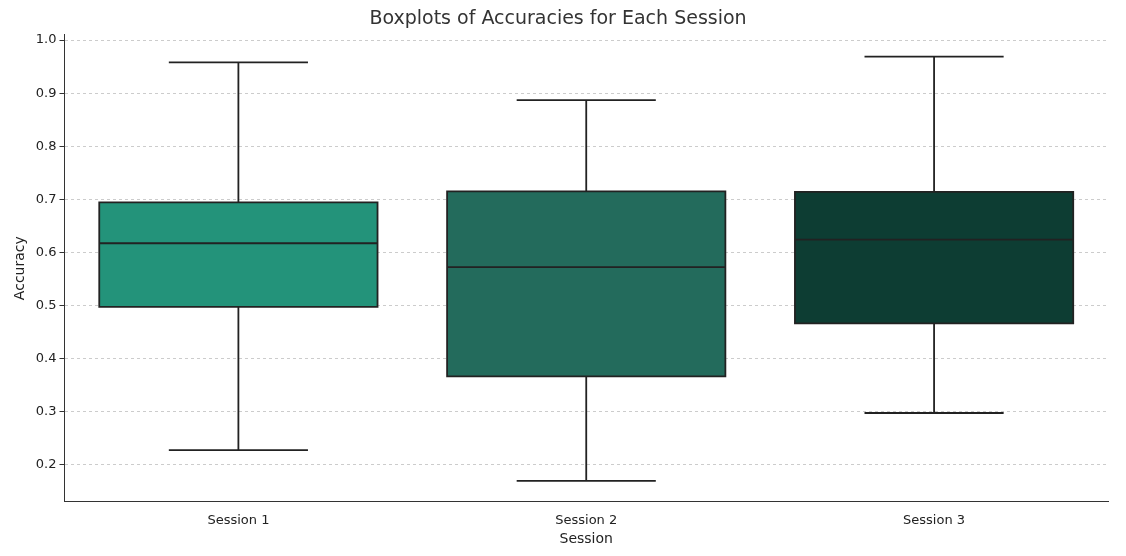  Describe the element at coordinates (46, 198) in the screenshot. I see `y-tick-label: 0.7` at that location.